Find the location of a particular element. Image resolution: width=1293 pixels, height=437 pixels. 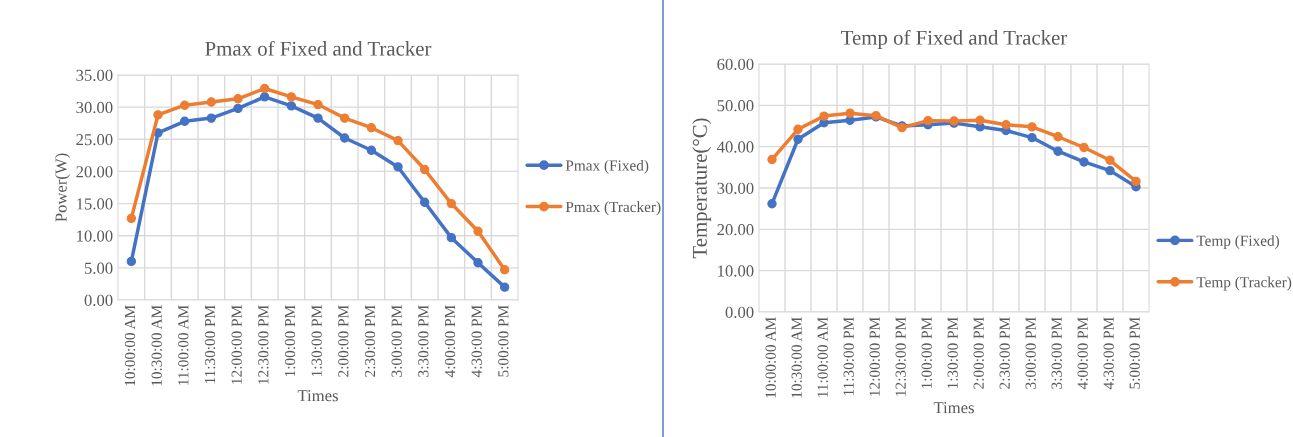

y-tick-label: 25.00 is located at coordinates (94, 139).